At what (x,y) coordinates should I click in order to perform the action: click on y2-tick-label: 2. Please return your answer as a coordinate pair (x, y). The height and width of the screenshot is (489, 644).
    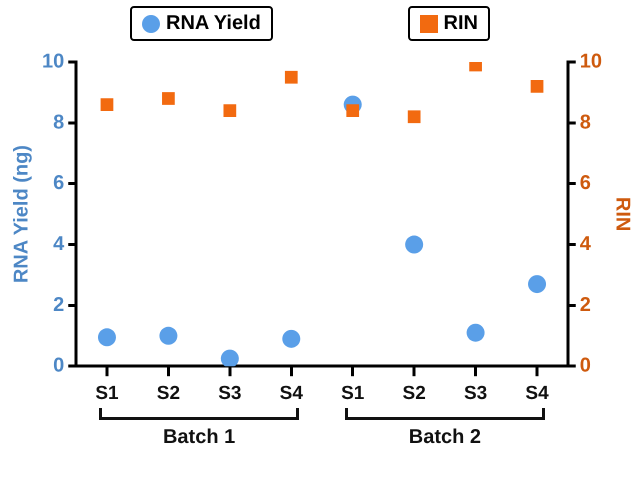
    Looking at the image, I should click on (585, 305).